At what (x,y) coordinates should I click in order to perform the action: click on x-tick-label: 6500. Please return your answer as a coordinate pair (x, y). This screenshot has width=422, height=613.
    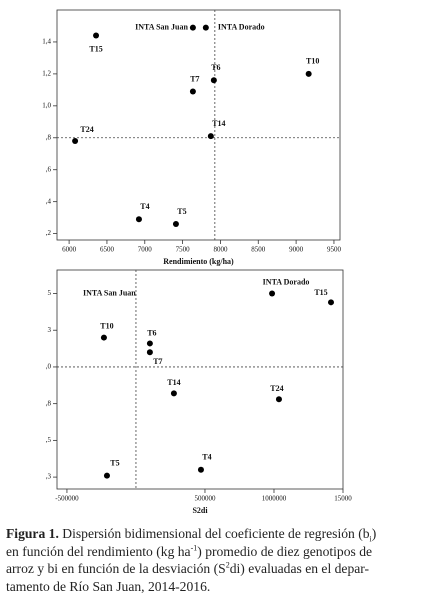
    Looking at the image, I should click on (107, 250).